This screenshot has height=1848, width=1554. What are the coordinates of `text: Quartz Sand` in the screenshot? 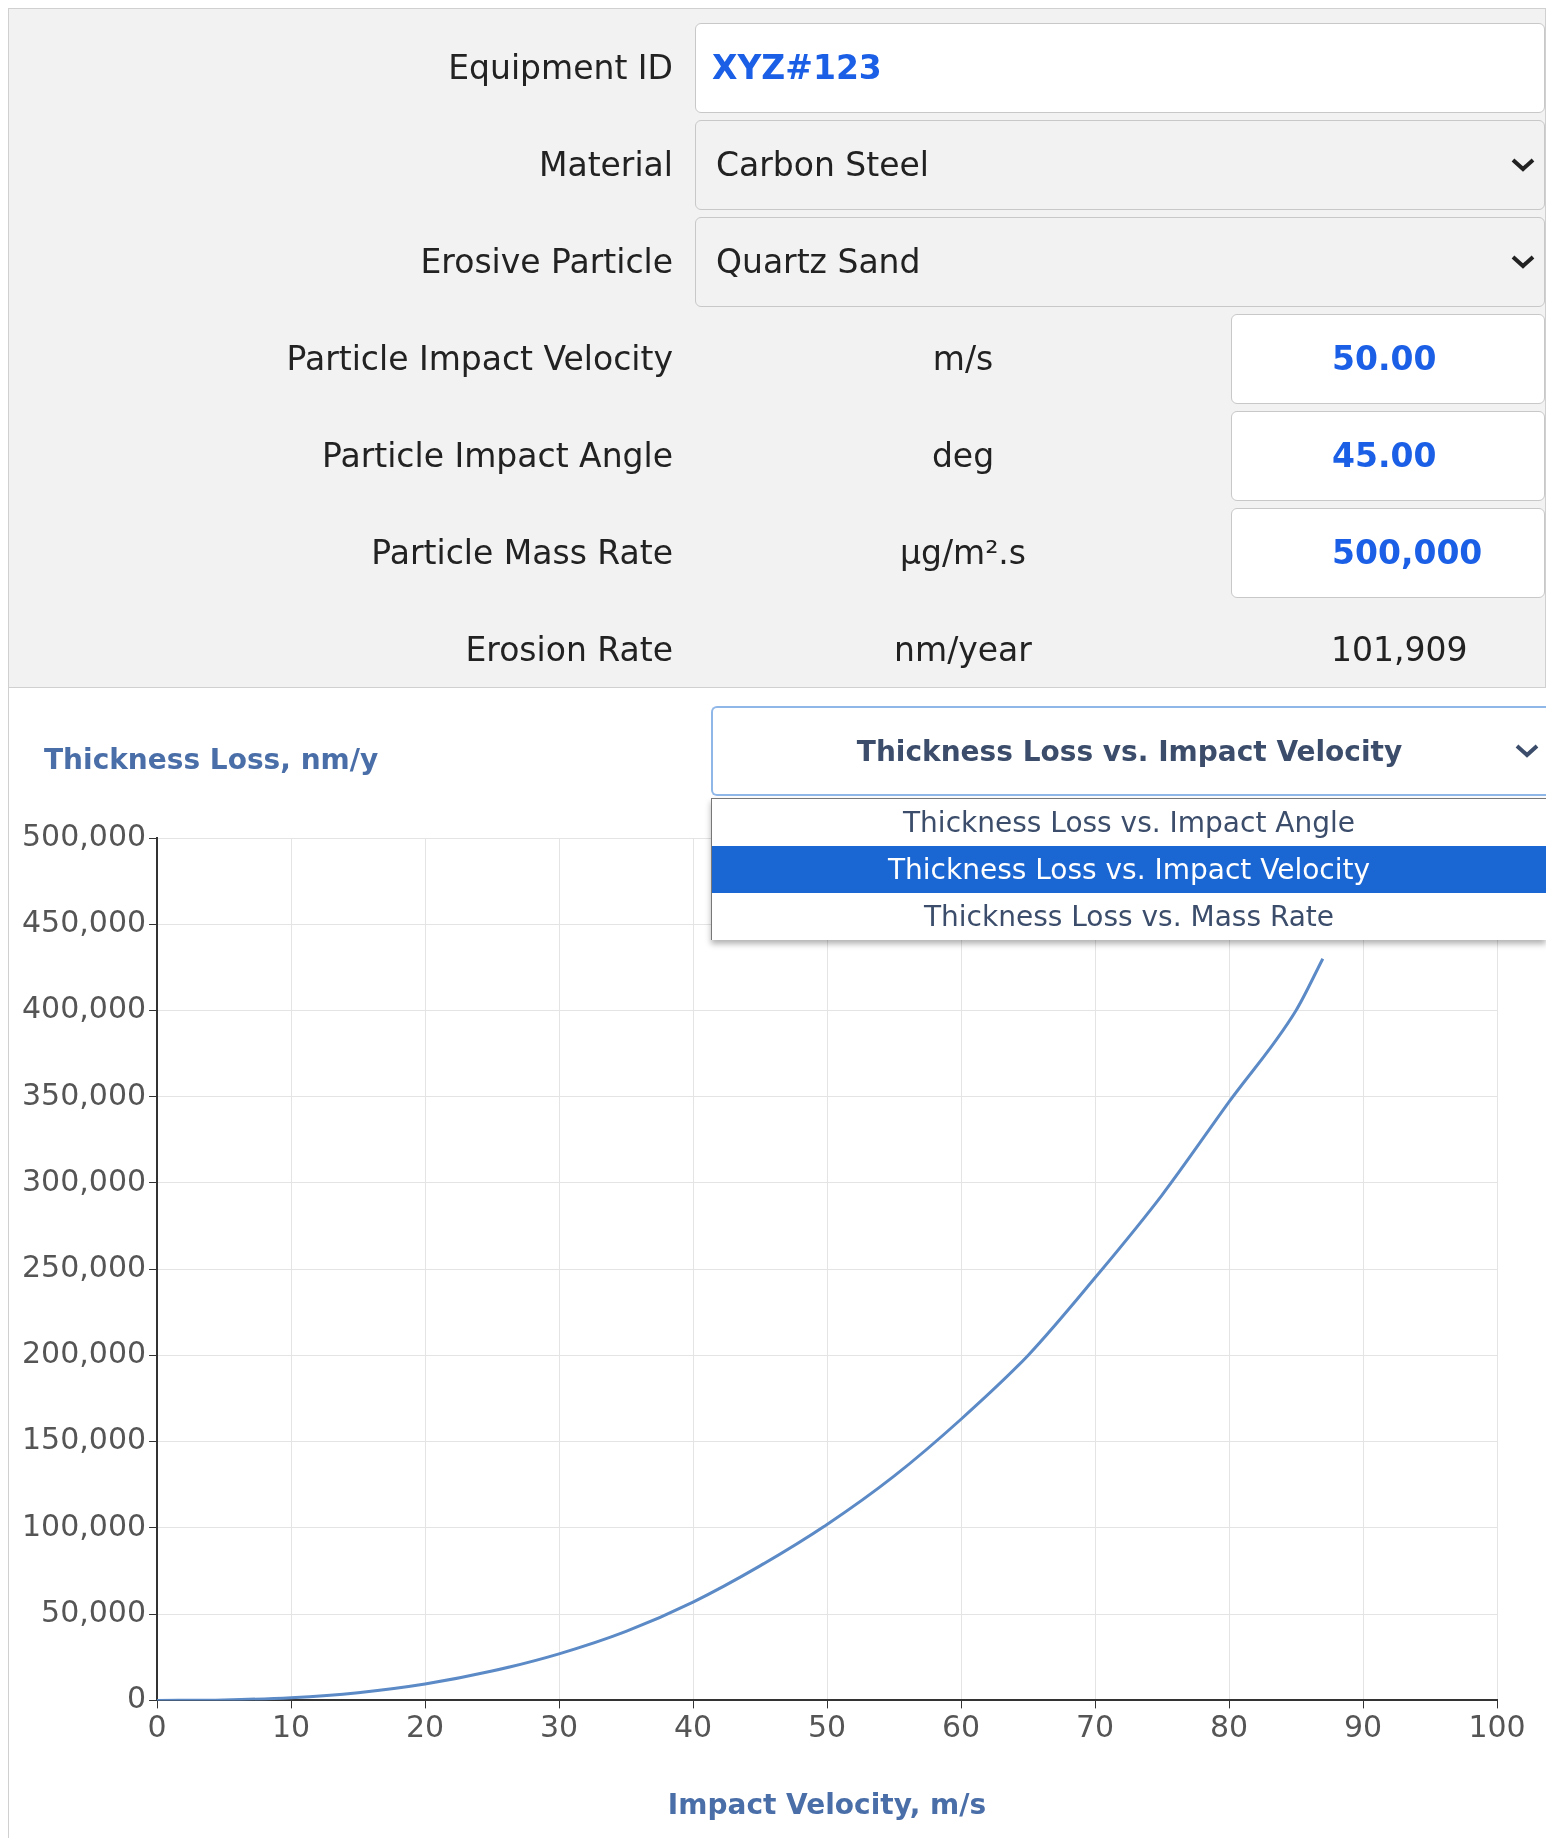 It's located at (818, 261).